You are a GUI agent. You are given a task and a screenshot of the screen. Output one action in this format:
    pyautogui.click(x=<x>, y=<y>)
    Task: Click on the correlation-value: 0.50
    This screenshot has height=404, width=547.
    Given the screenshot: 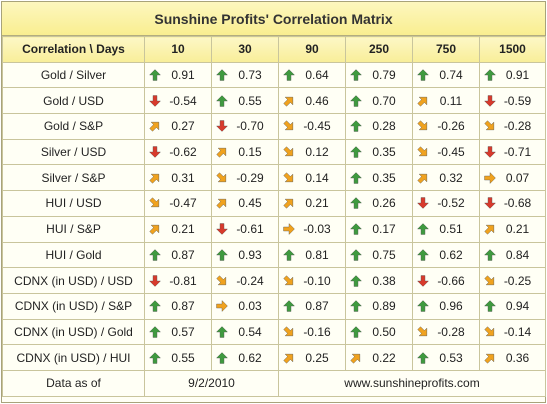 What is the action you would take?
    pyautogui.click(x=384, y=331)
    